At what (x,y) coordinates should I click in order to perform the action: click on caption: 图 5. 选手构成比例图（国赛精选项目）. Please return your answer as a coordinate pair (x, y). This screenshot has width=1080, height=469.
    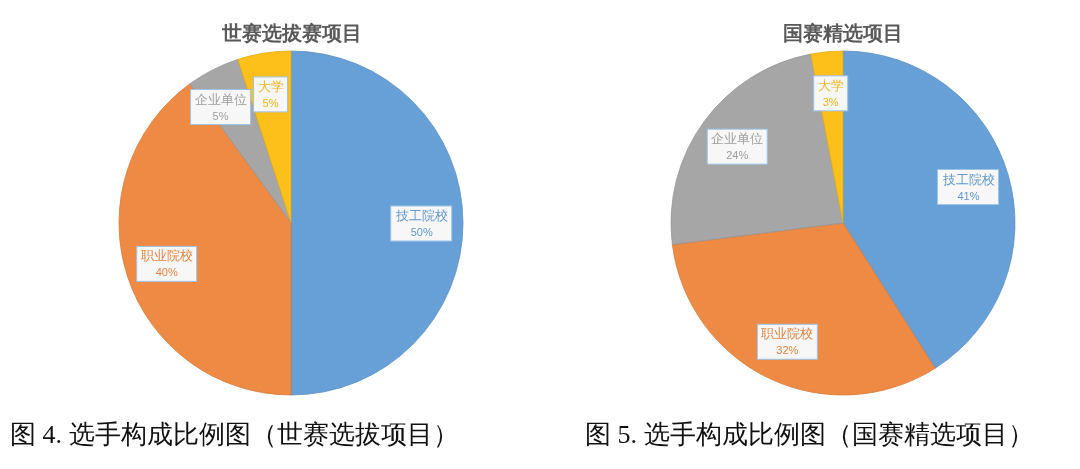
    Looking at the image, I should click on (809, 434).